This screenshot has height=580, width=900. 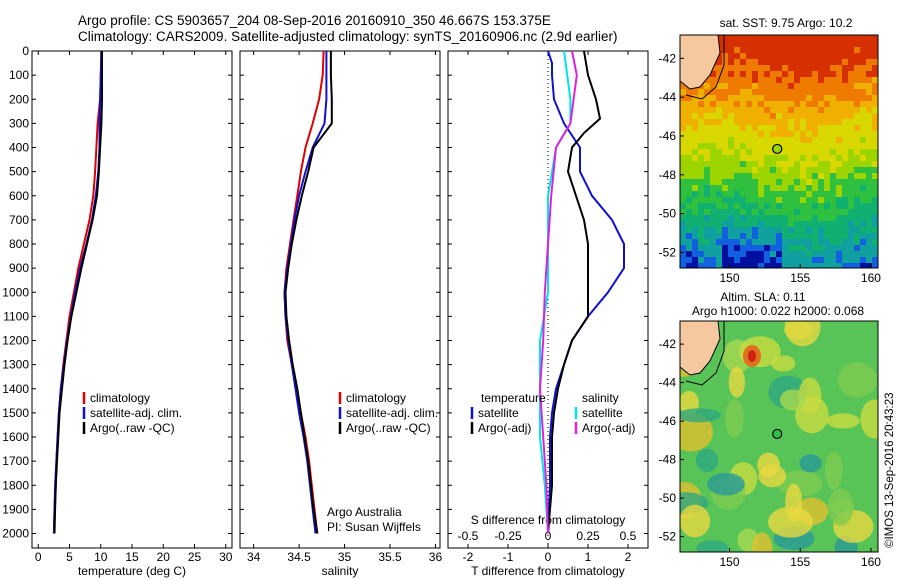 What do you see at coordinates (16, 316) in the screenshot?
I see `depth-tick-label: 1100` at bounding box center [16, 316].